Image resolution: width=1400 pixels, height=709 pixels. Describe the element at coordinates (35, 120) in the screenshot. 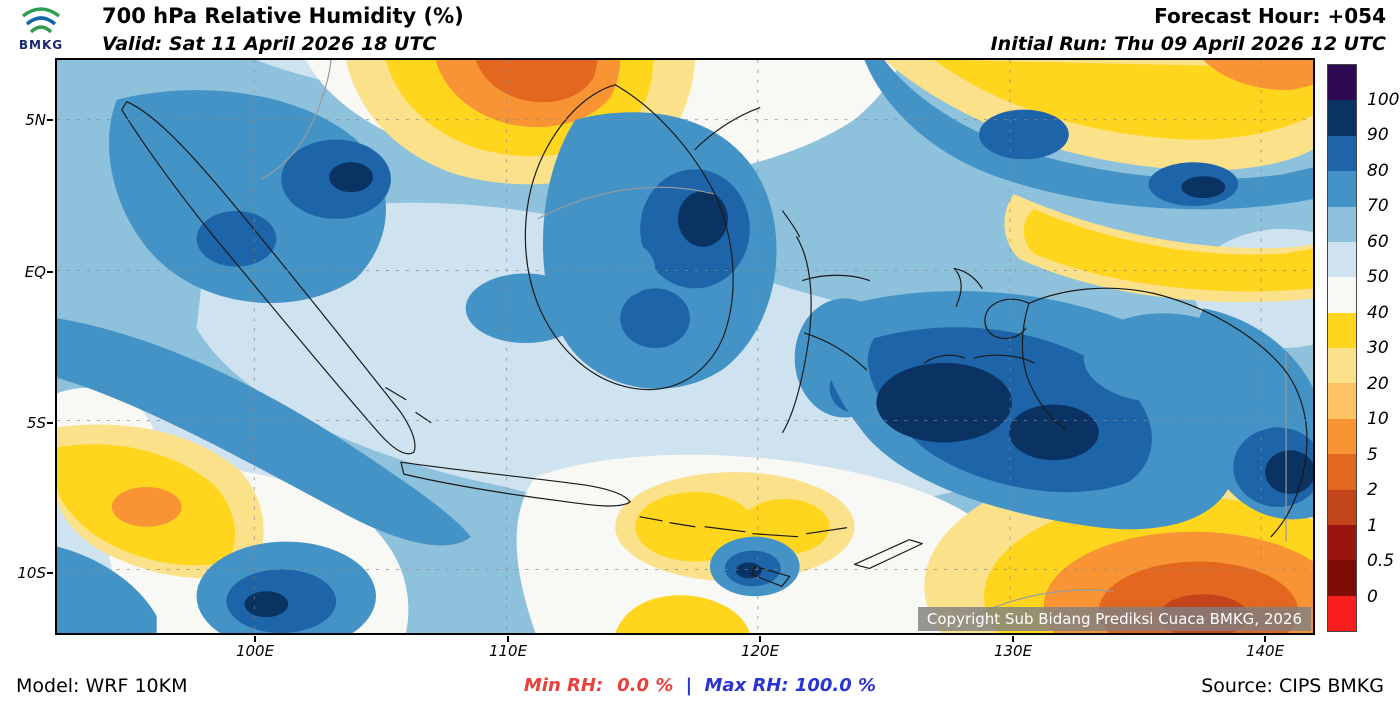

I see `lat-label-5n: 5N` at that location.